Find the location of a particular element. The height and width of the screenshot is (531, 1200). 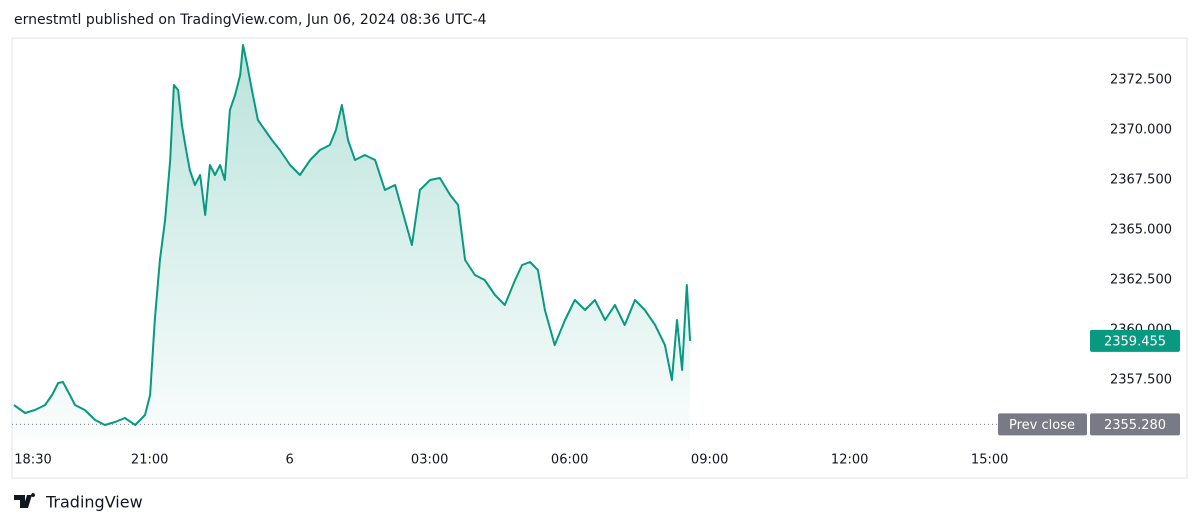

y-tick-label: 2362.500 is located at coordinates (1141, 280).